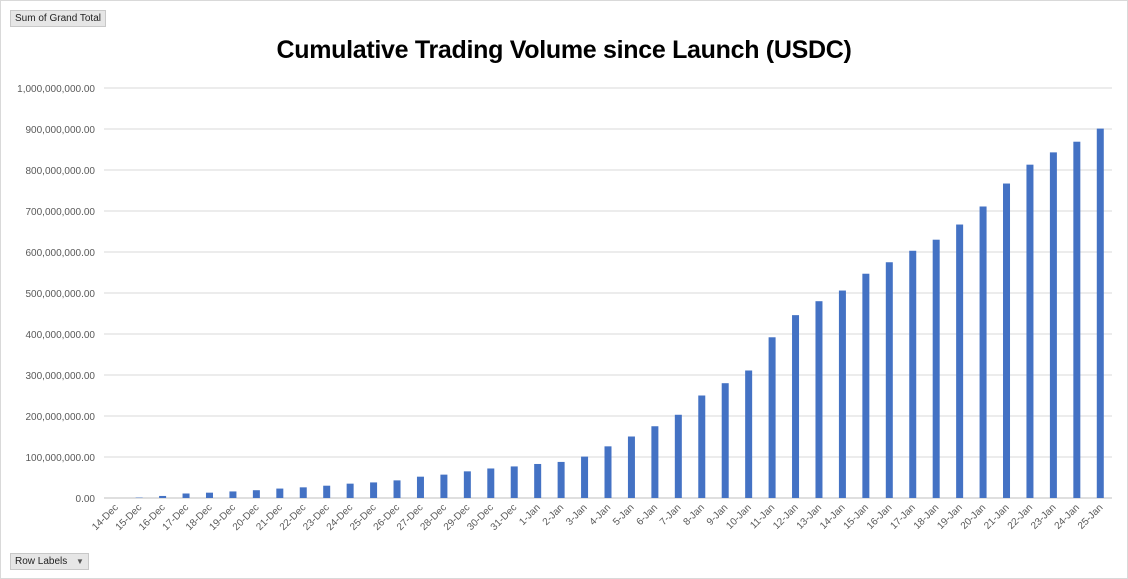  What do you see at coordinates (670, 514) in the screenshot?
I see `x-tick-label: 7-Jan` at bounding box center [670, 514].